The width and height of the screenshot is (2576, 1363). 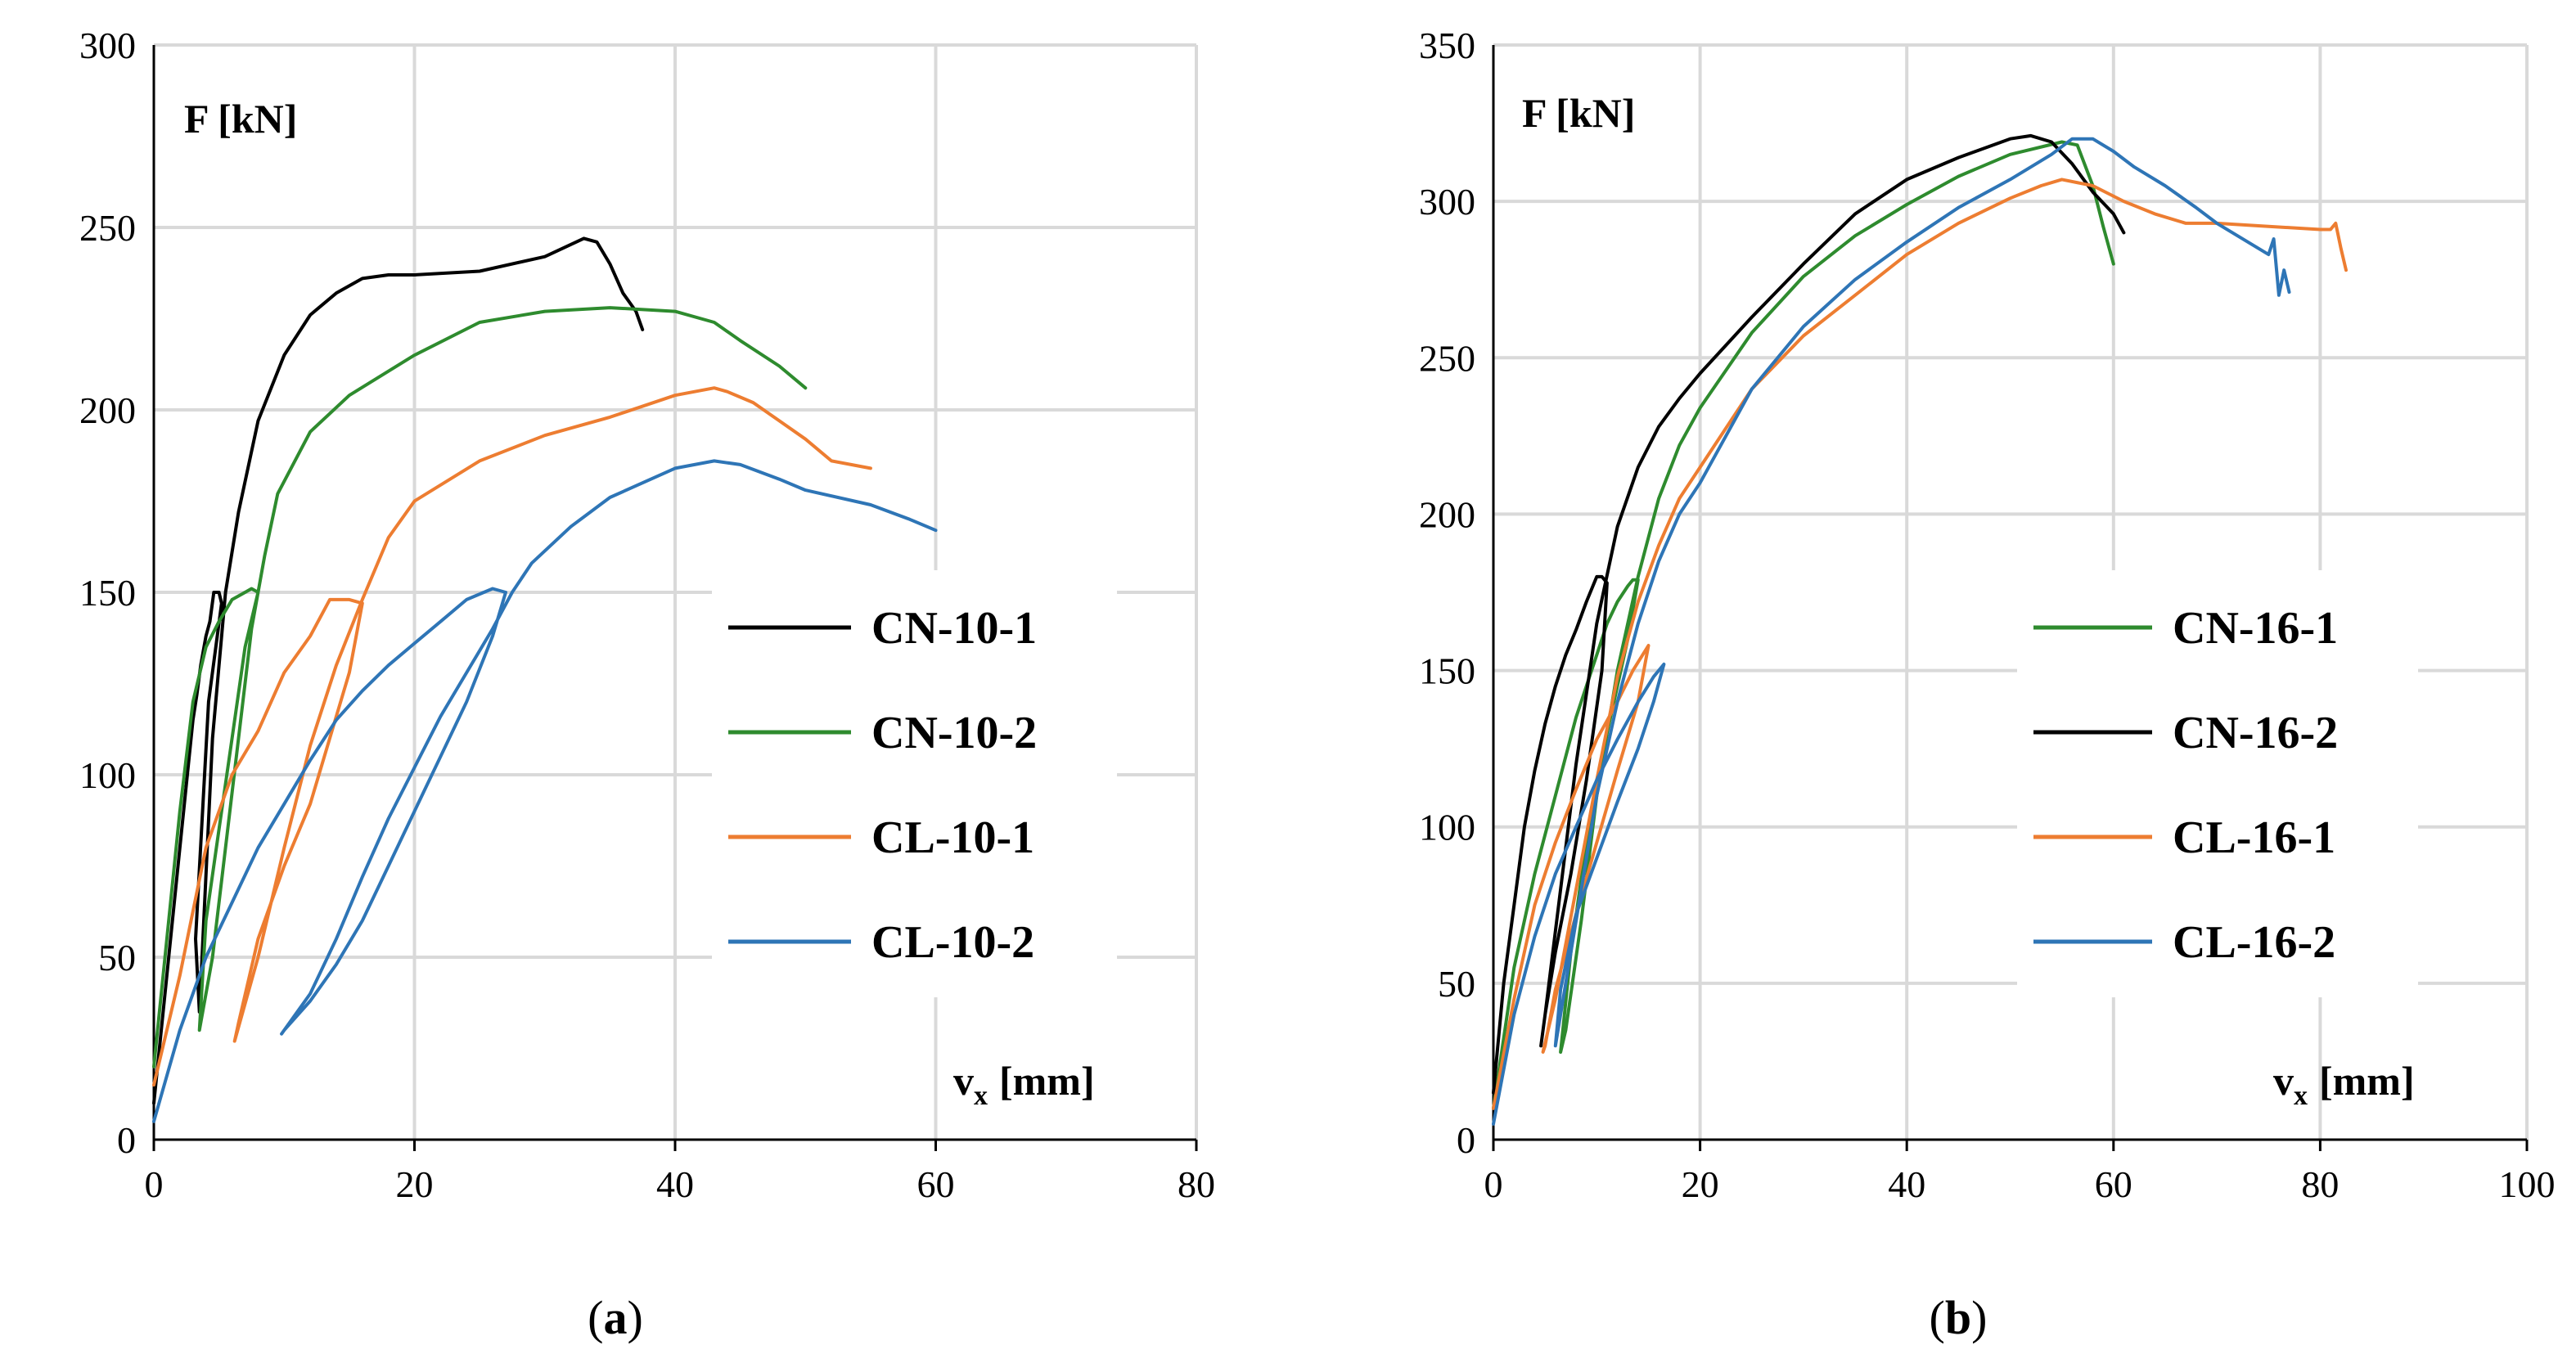 I want to click on legend-label: CL-16-1, so click(x=2254, y=837).